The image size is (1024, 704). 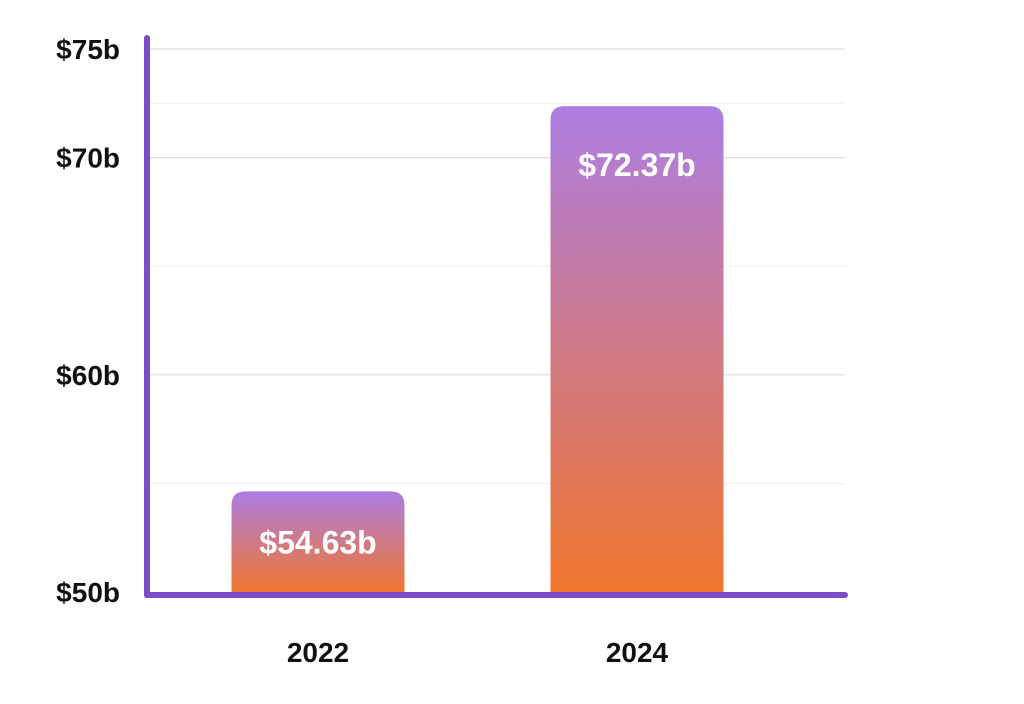 I want to click on data-label-2022: $54.63b, so click(x=317, y=543).